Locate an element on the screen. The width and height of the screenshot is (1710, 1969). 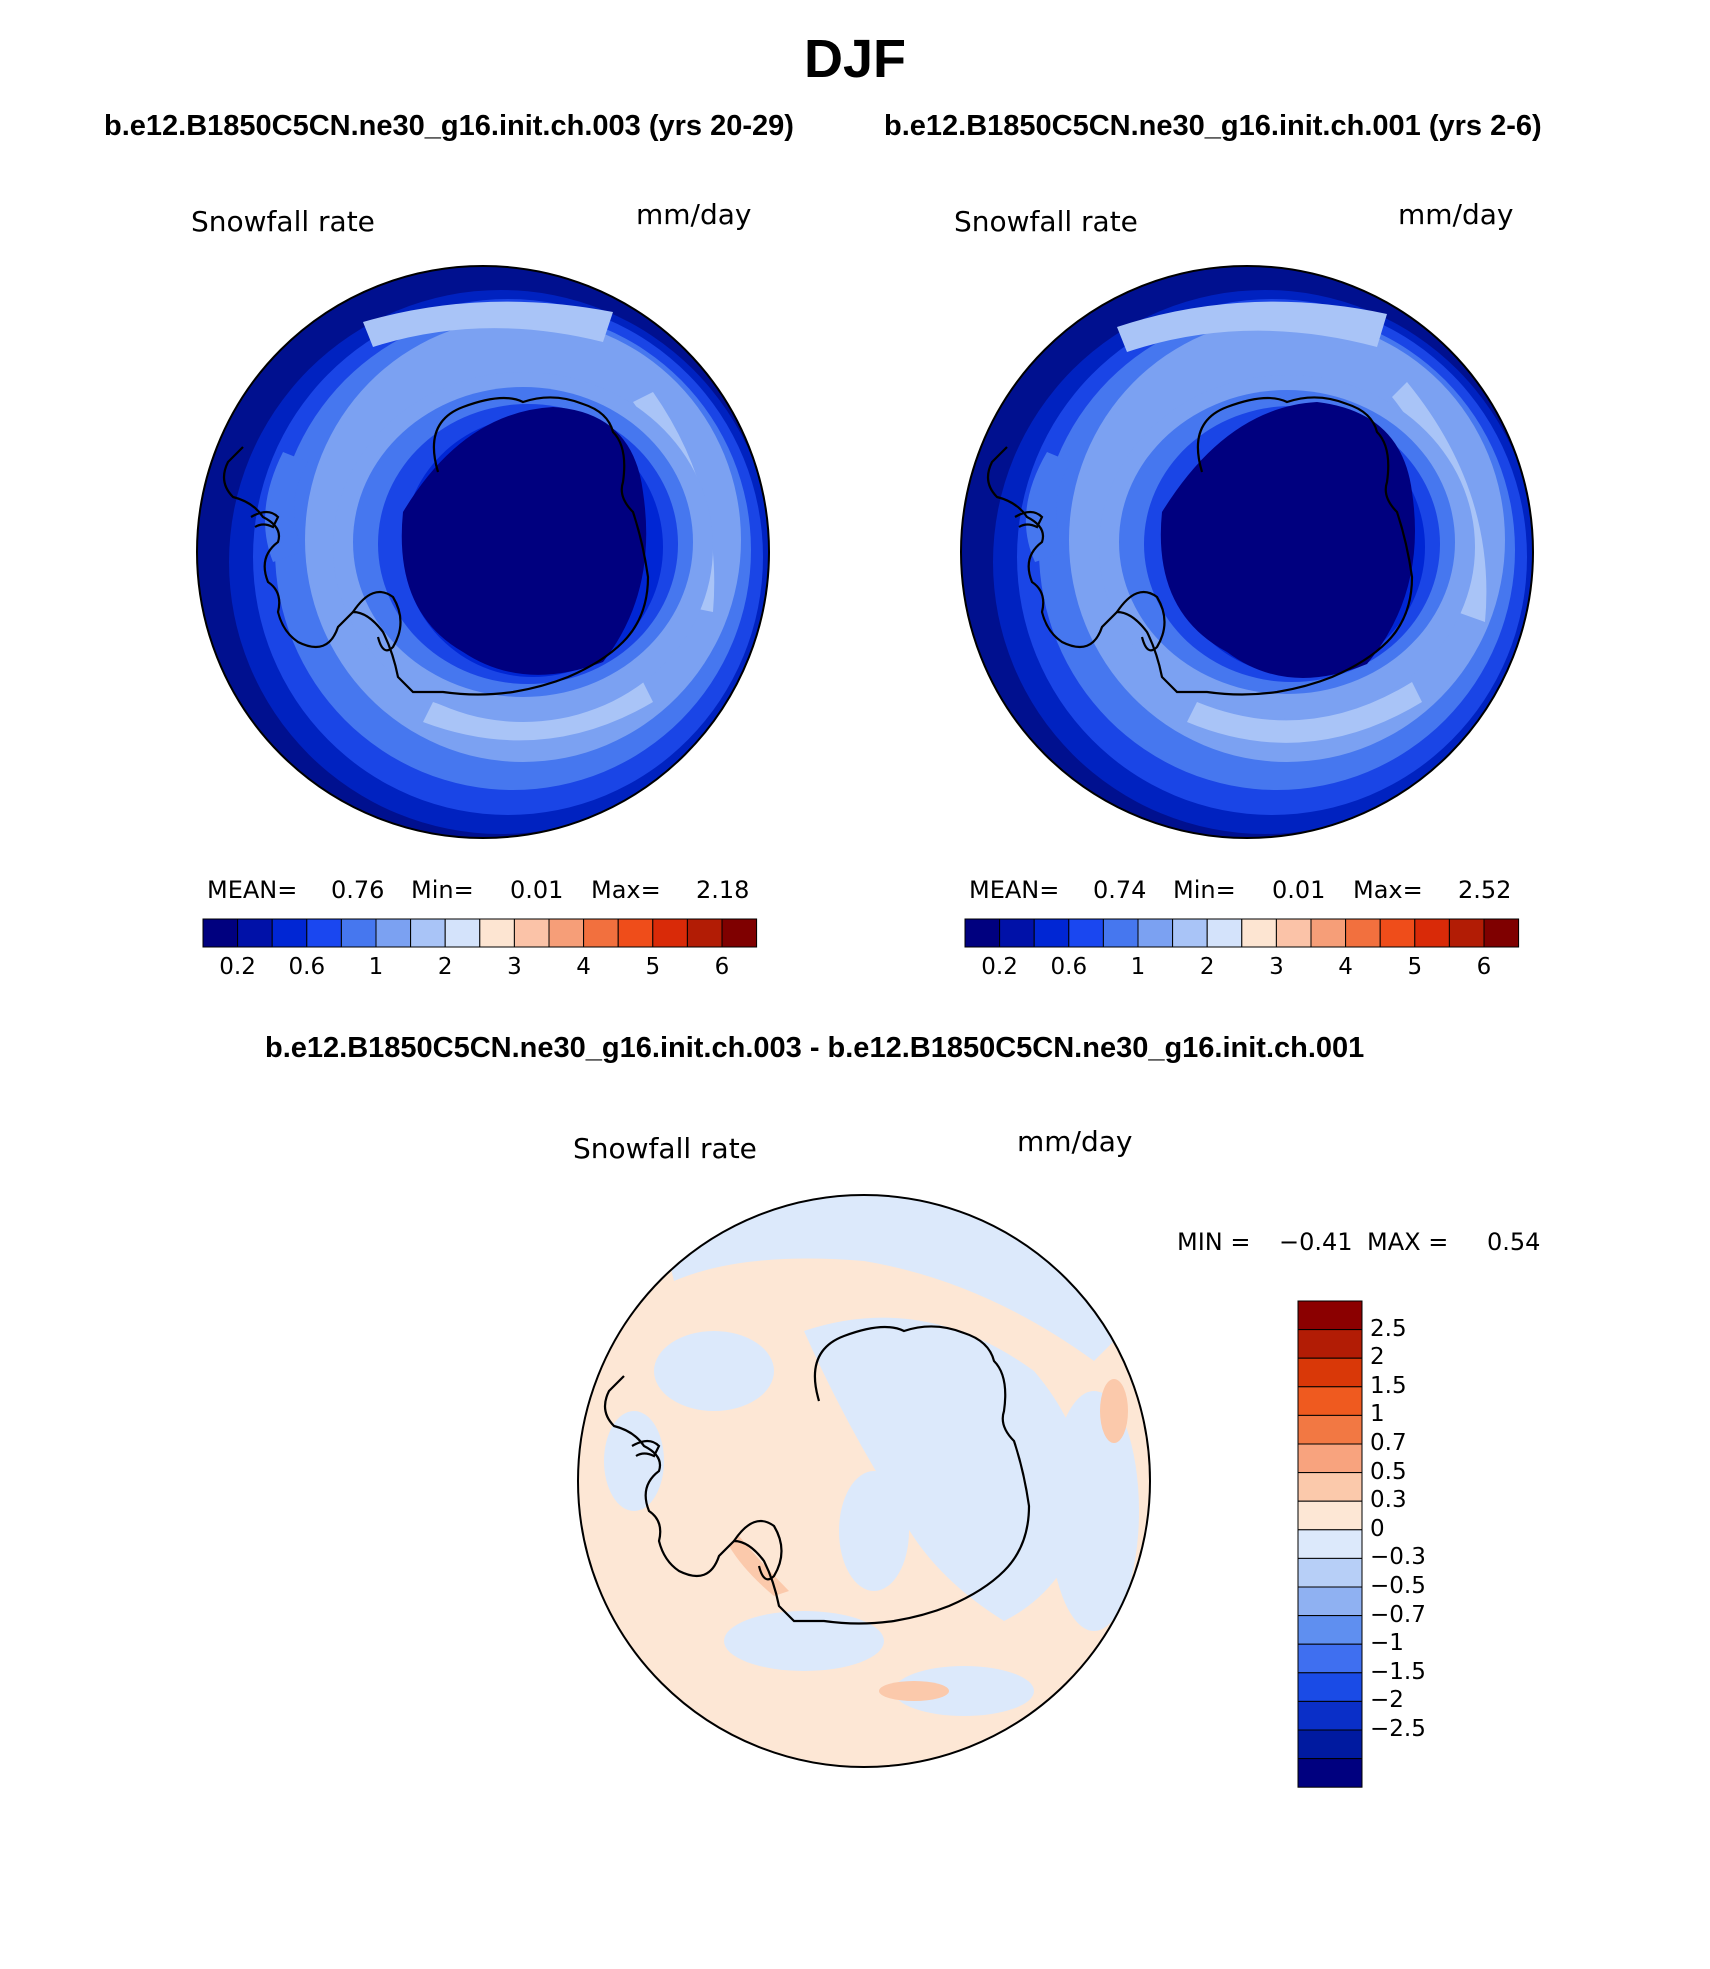
right-coastline is located at coordinates (1200, 546).